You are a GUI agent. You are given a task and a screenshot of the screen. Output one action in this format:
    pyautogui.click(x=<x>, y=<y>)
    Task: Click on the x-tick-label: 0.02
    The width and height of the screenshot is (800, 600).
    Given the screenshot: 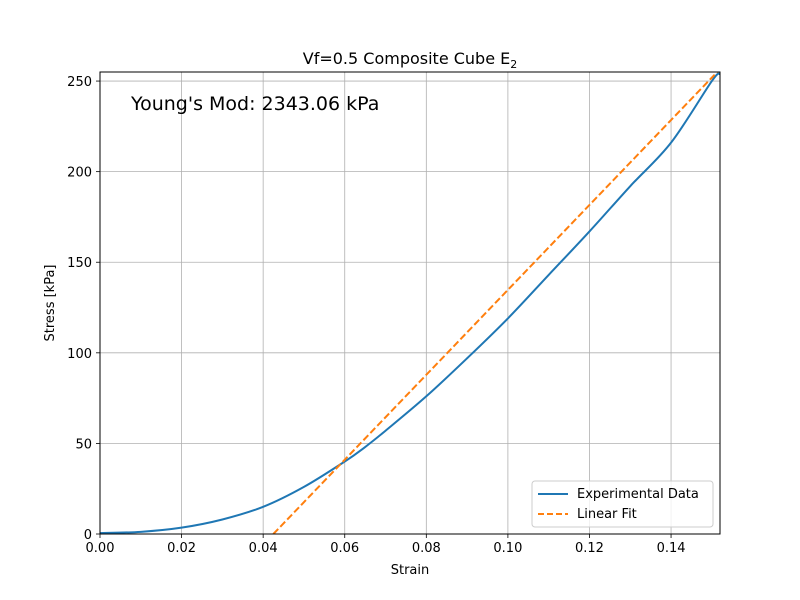 What is the action you would take?
    pyautogui.click(x=181, y=548)
    